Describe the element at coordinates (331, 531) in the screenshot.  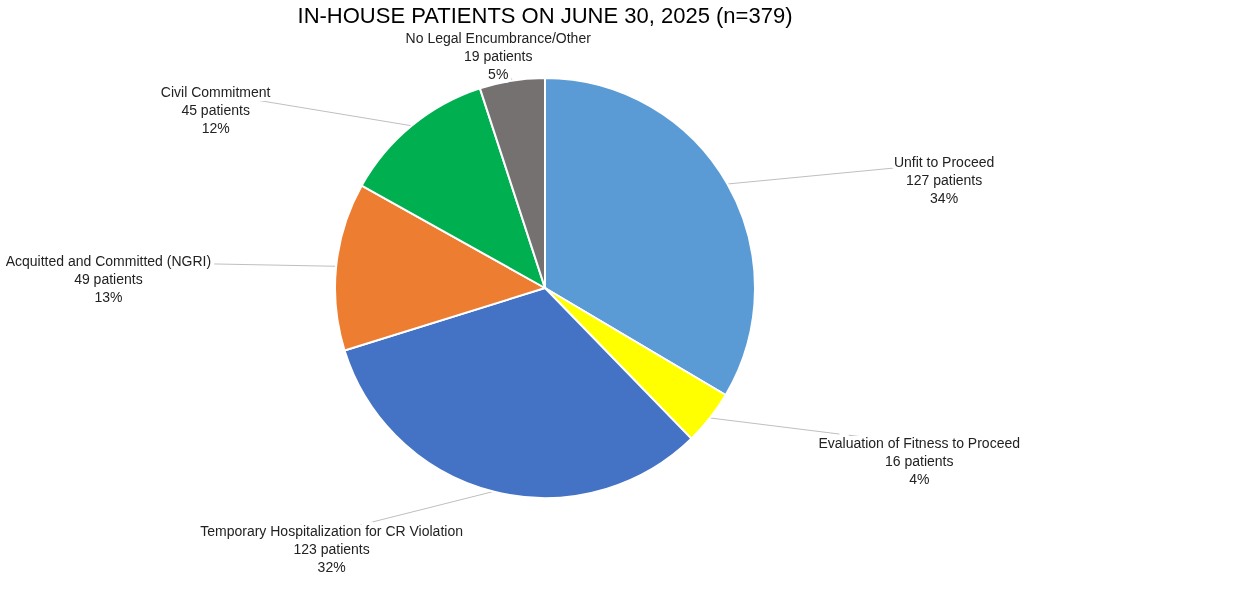
I see `slice-label: Temporary Hospitalization for CR Violation` at that location.